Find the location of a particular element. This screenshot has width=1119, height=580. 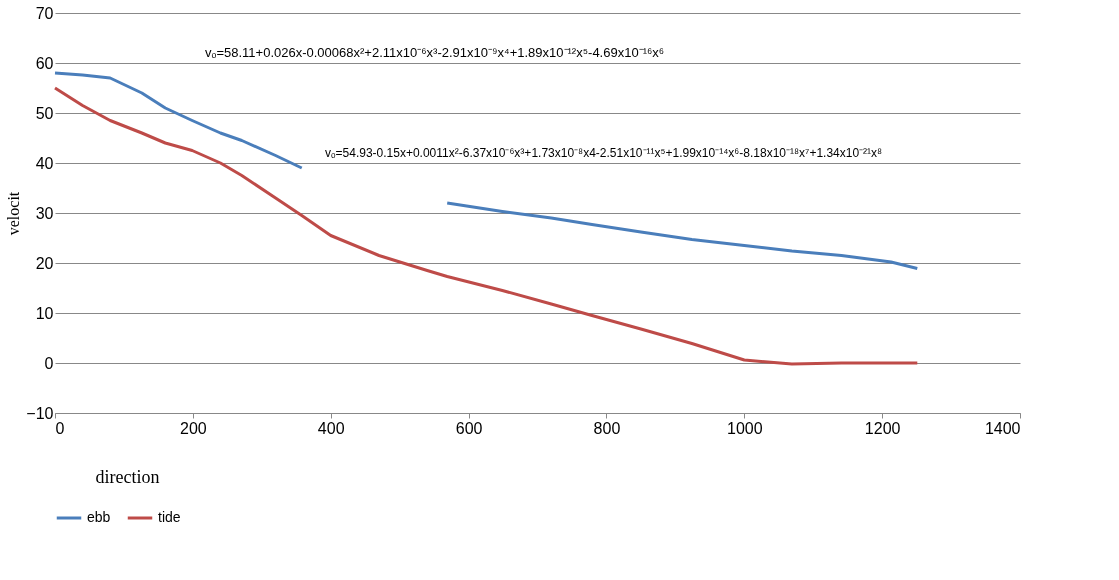

x-tick-label: 600 is located at coordinates (469, 428).